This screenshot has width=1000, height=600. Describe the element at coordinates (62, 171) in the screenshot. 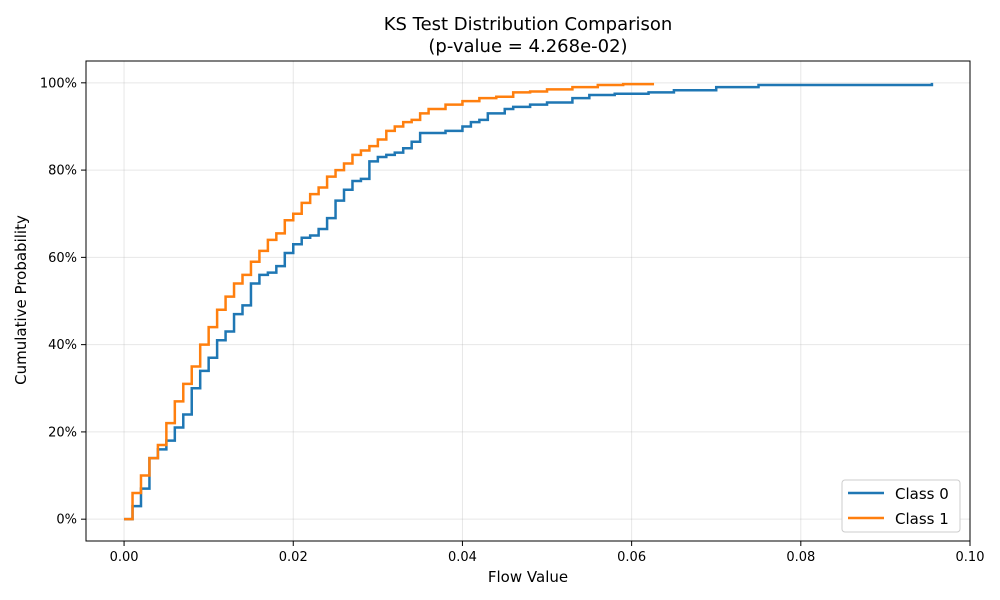

I see `y-tick-label: 80%` at that location.